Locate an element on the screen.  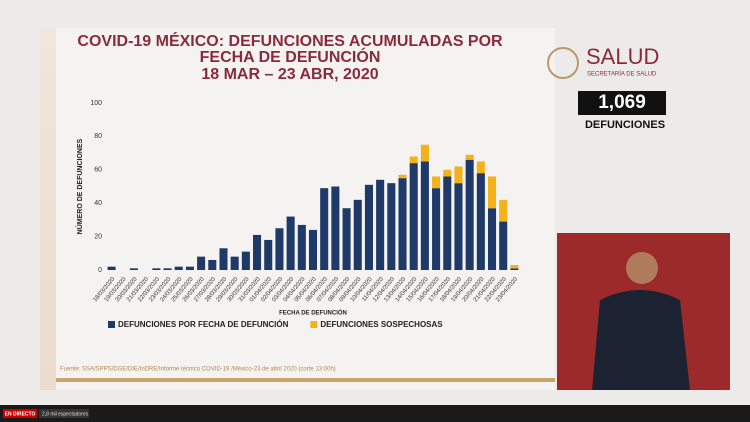
slide-decoration is located at coordinates (48, 209).